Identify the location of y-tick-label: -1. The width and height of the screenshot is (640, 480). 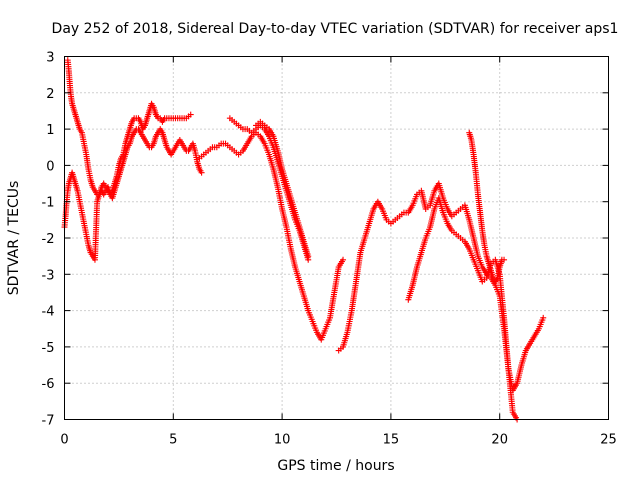
(48, 203).